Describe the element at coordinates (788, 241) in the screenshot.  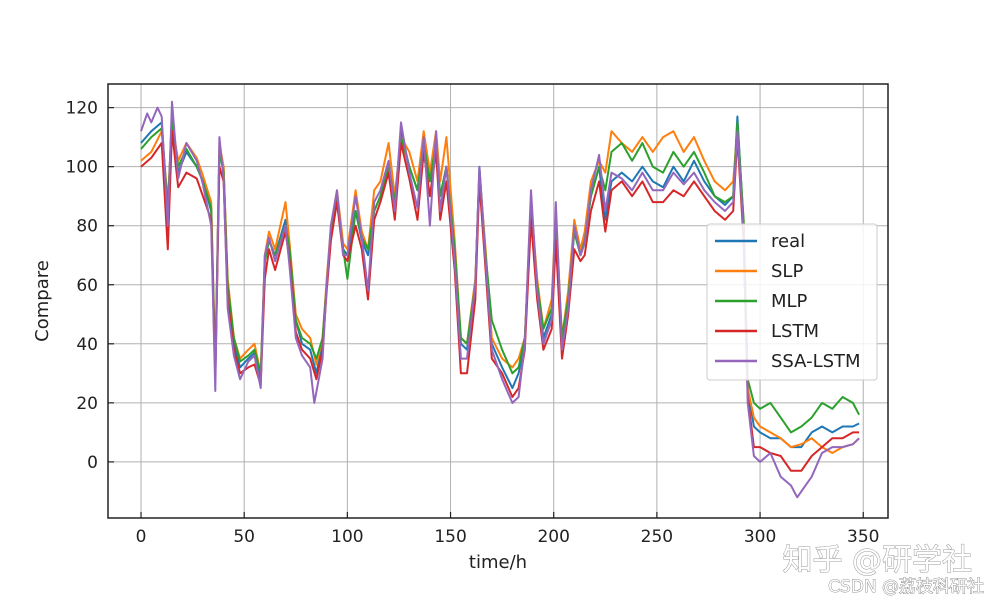
I see `legend-label: real` at that location.